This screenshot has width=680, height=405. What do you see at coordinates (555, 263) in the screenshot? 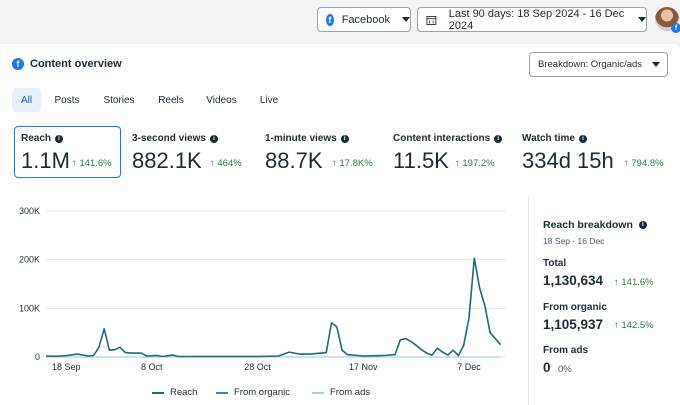
I see `total-label: Total` at bounding box center [555, 263].